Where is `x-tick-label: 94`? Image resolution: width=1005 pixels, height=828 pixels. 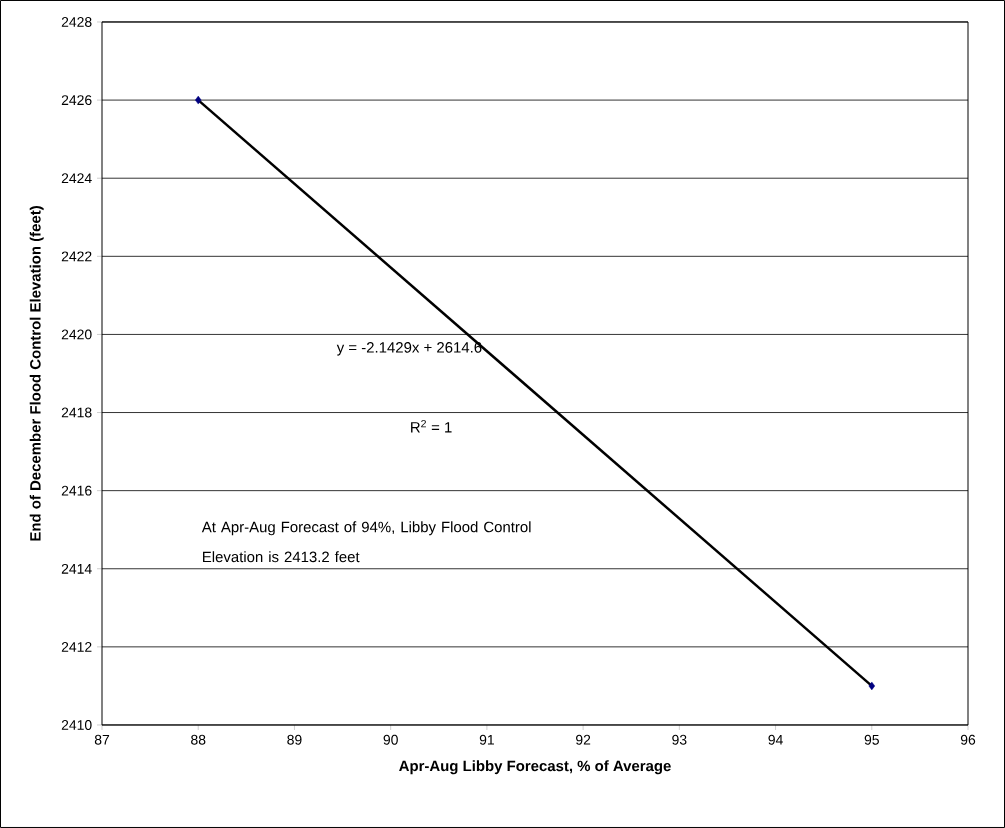 x-tick-label: 94 is located at coordinates (775, 739).